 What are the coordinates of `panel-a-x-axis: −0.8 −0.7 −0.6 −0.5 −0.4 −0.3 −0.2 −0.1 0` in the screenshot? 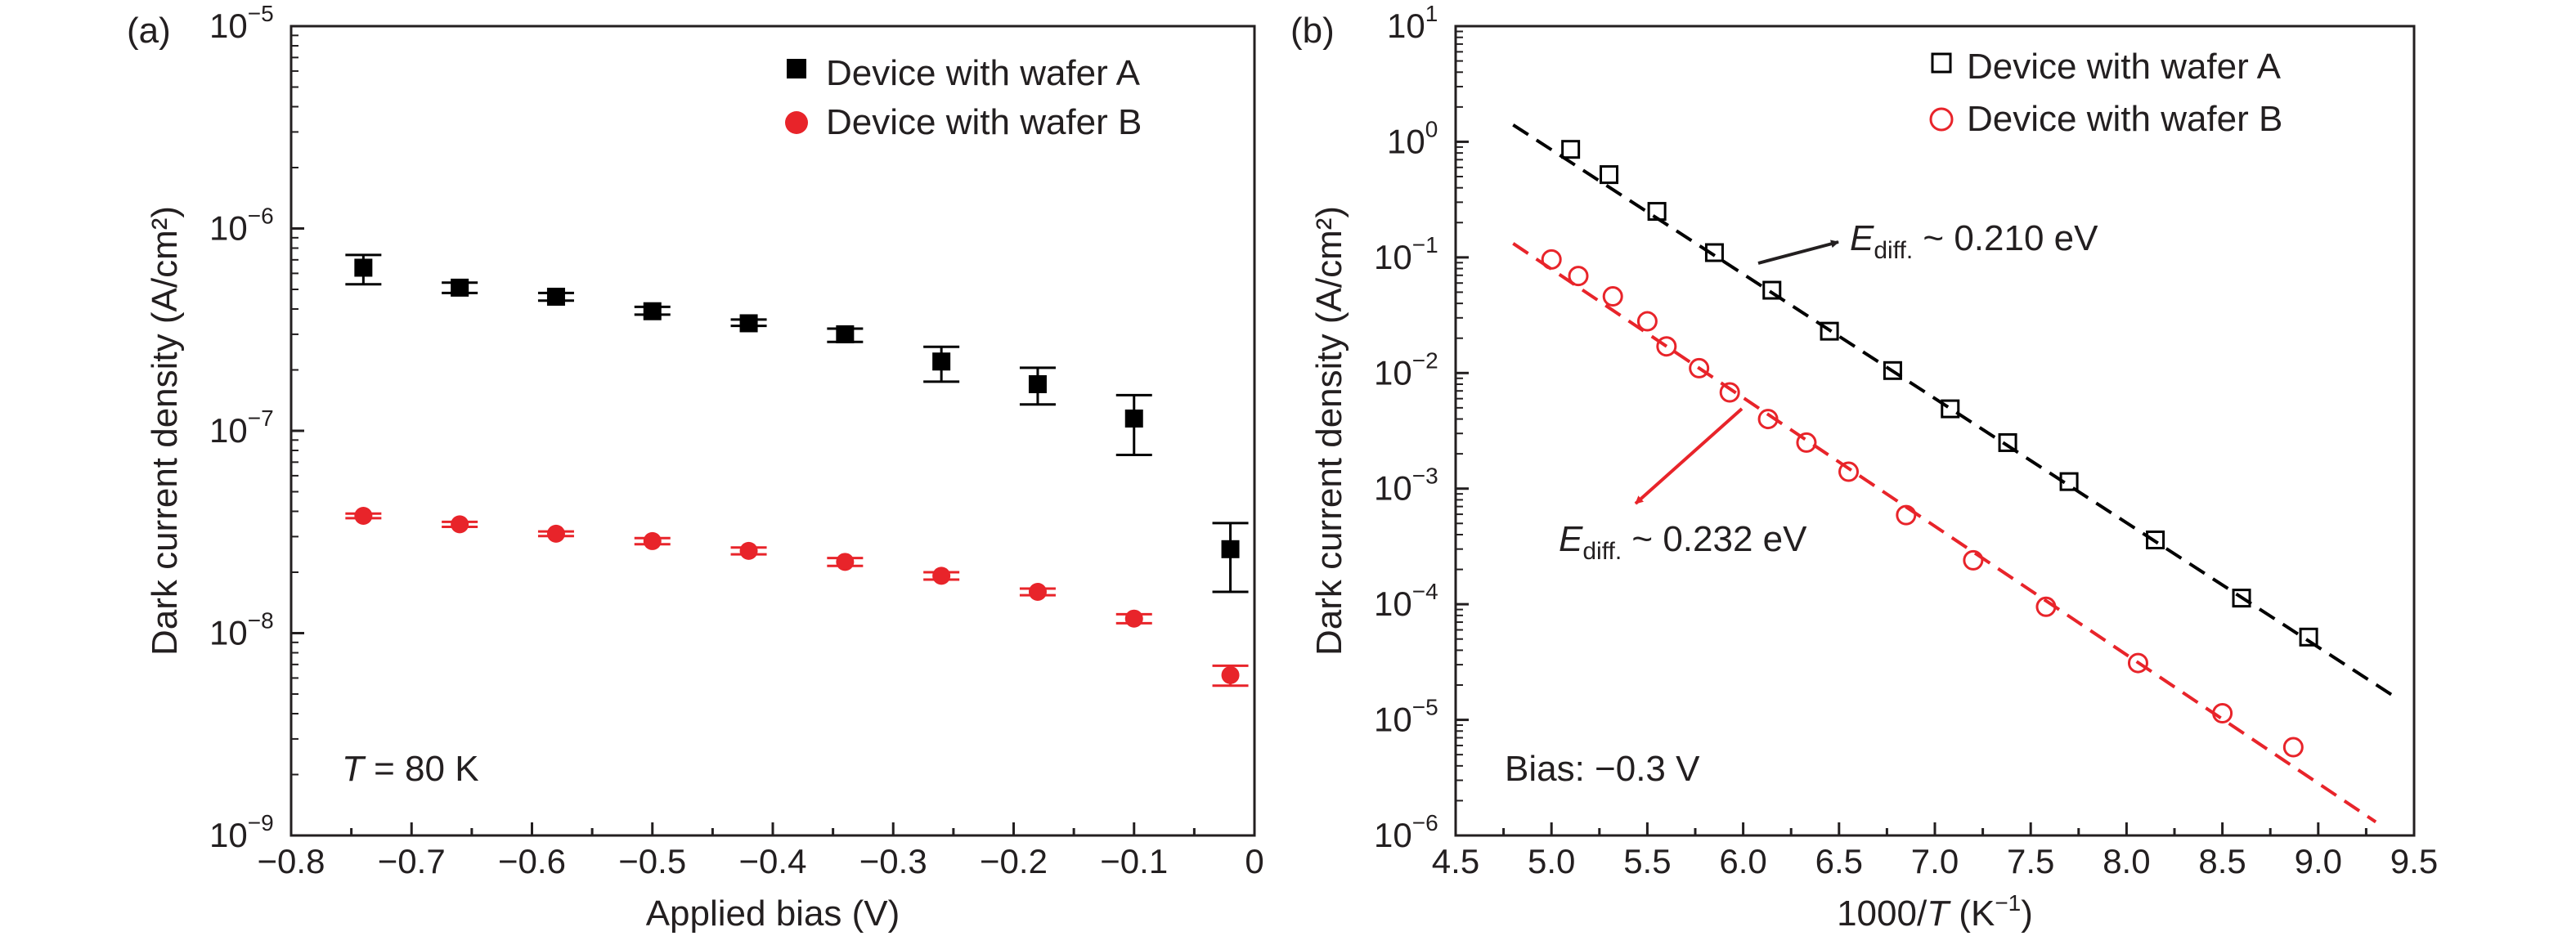 It's located at (761, 851).